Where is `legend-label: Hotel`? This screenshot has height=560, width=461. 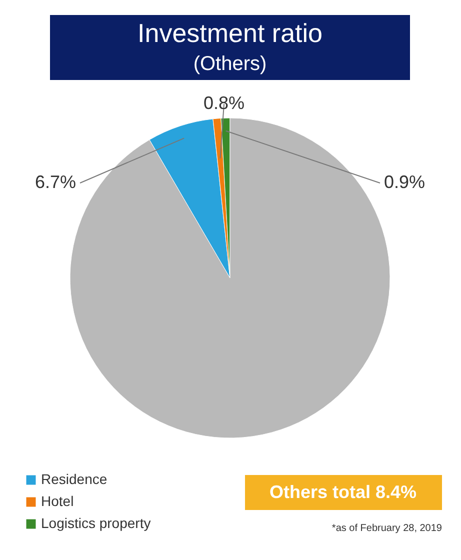
legend-label: Hotel is located at coordinates (57, 501).